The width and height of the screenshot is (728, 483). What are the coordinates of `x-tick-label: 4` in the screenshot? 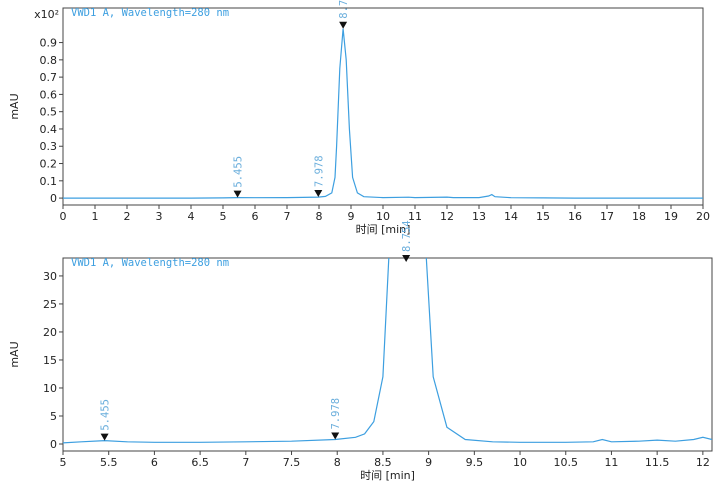 It's located at (191, 216).